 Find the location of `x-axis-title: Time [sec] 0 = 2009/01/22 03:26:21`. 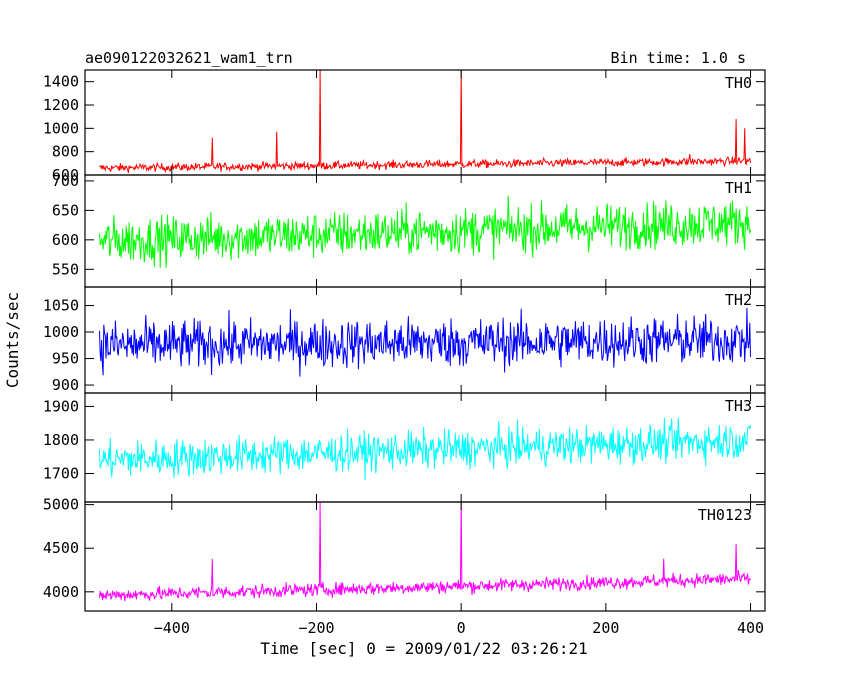

x-axis-title: Time [sec] 0 = 2009/01/22 03:26:21 is located at coordinates (424, 648).